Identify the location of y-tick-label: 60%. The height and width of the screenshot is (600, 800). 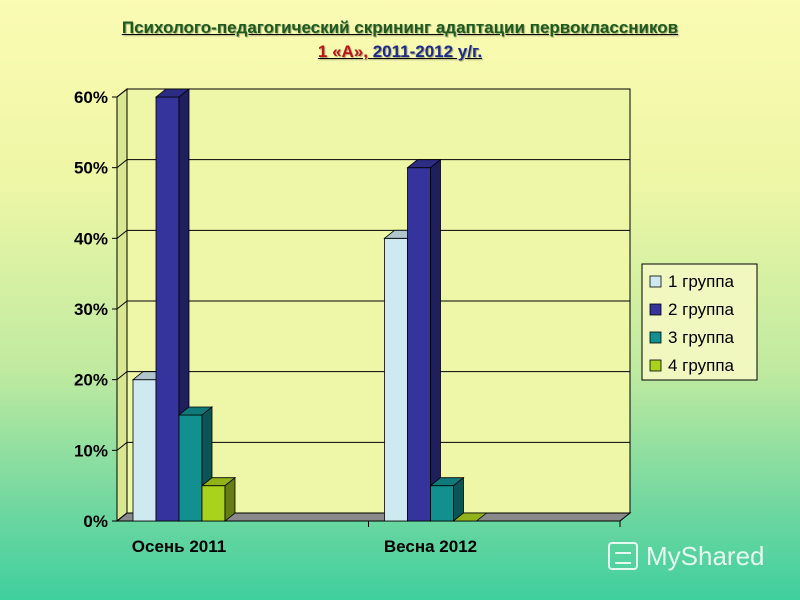
(91, 97).